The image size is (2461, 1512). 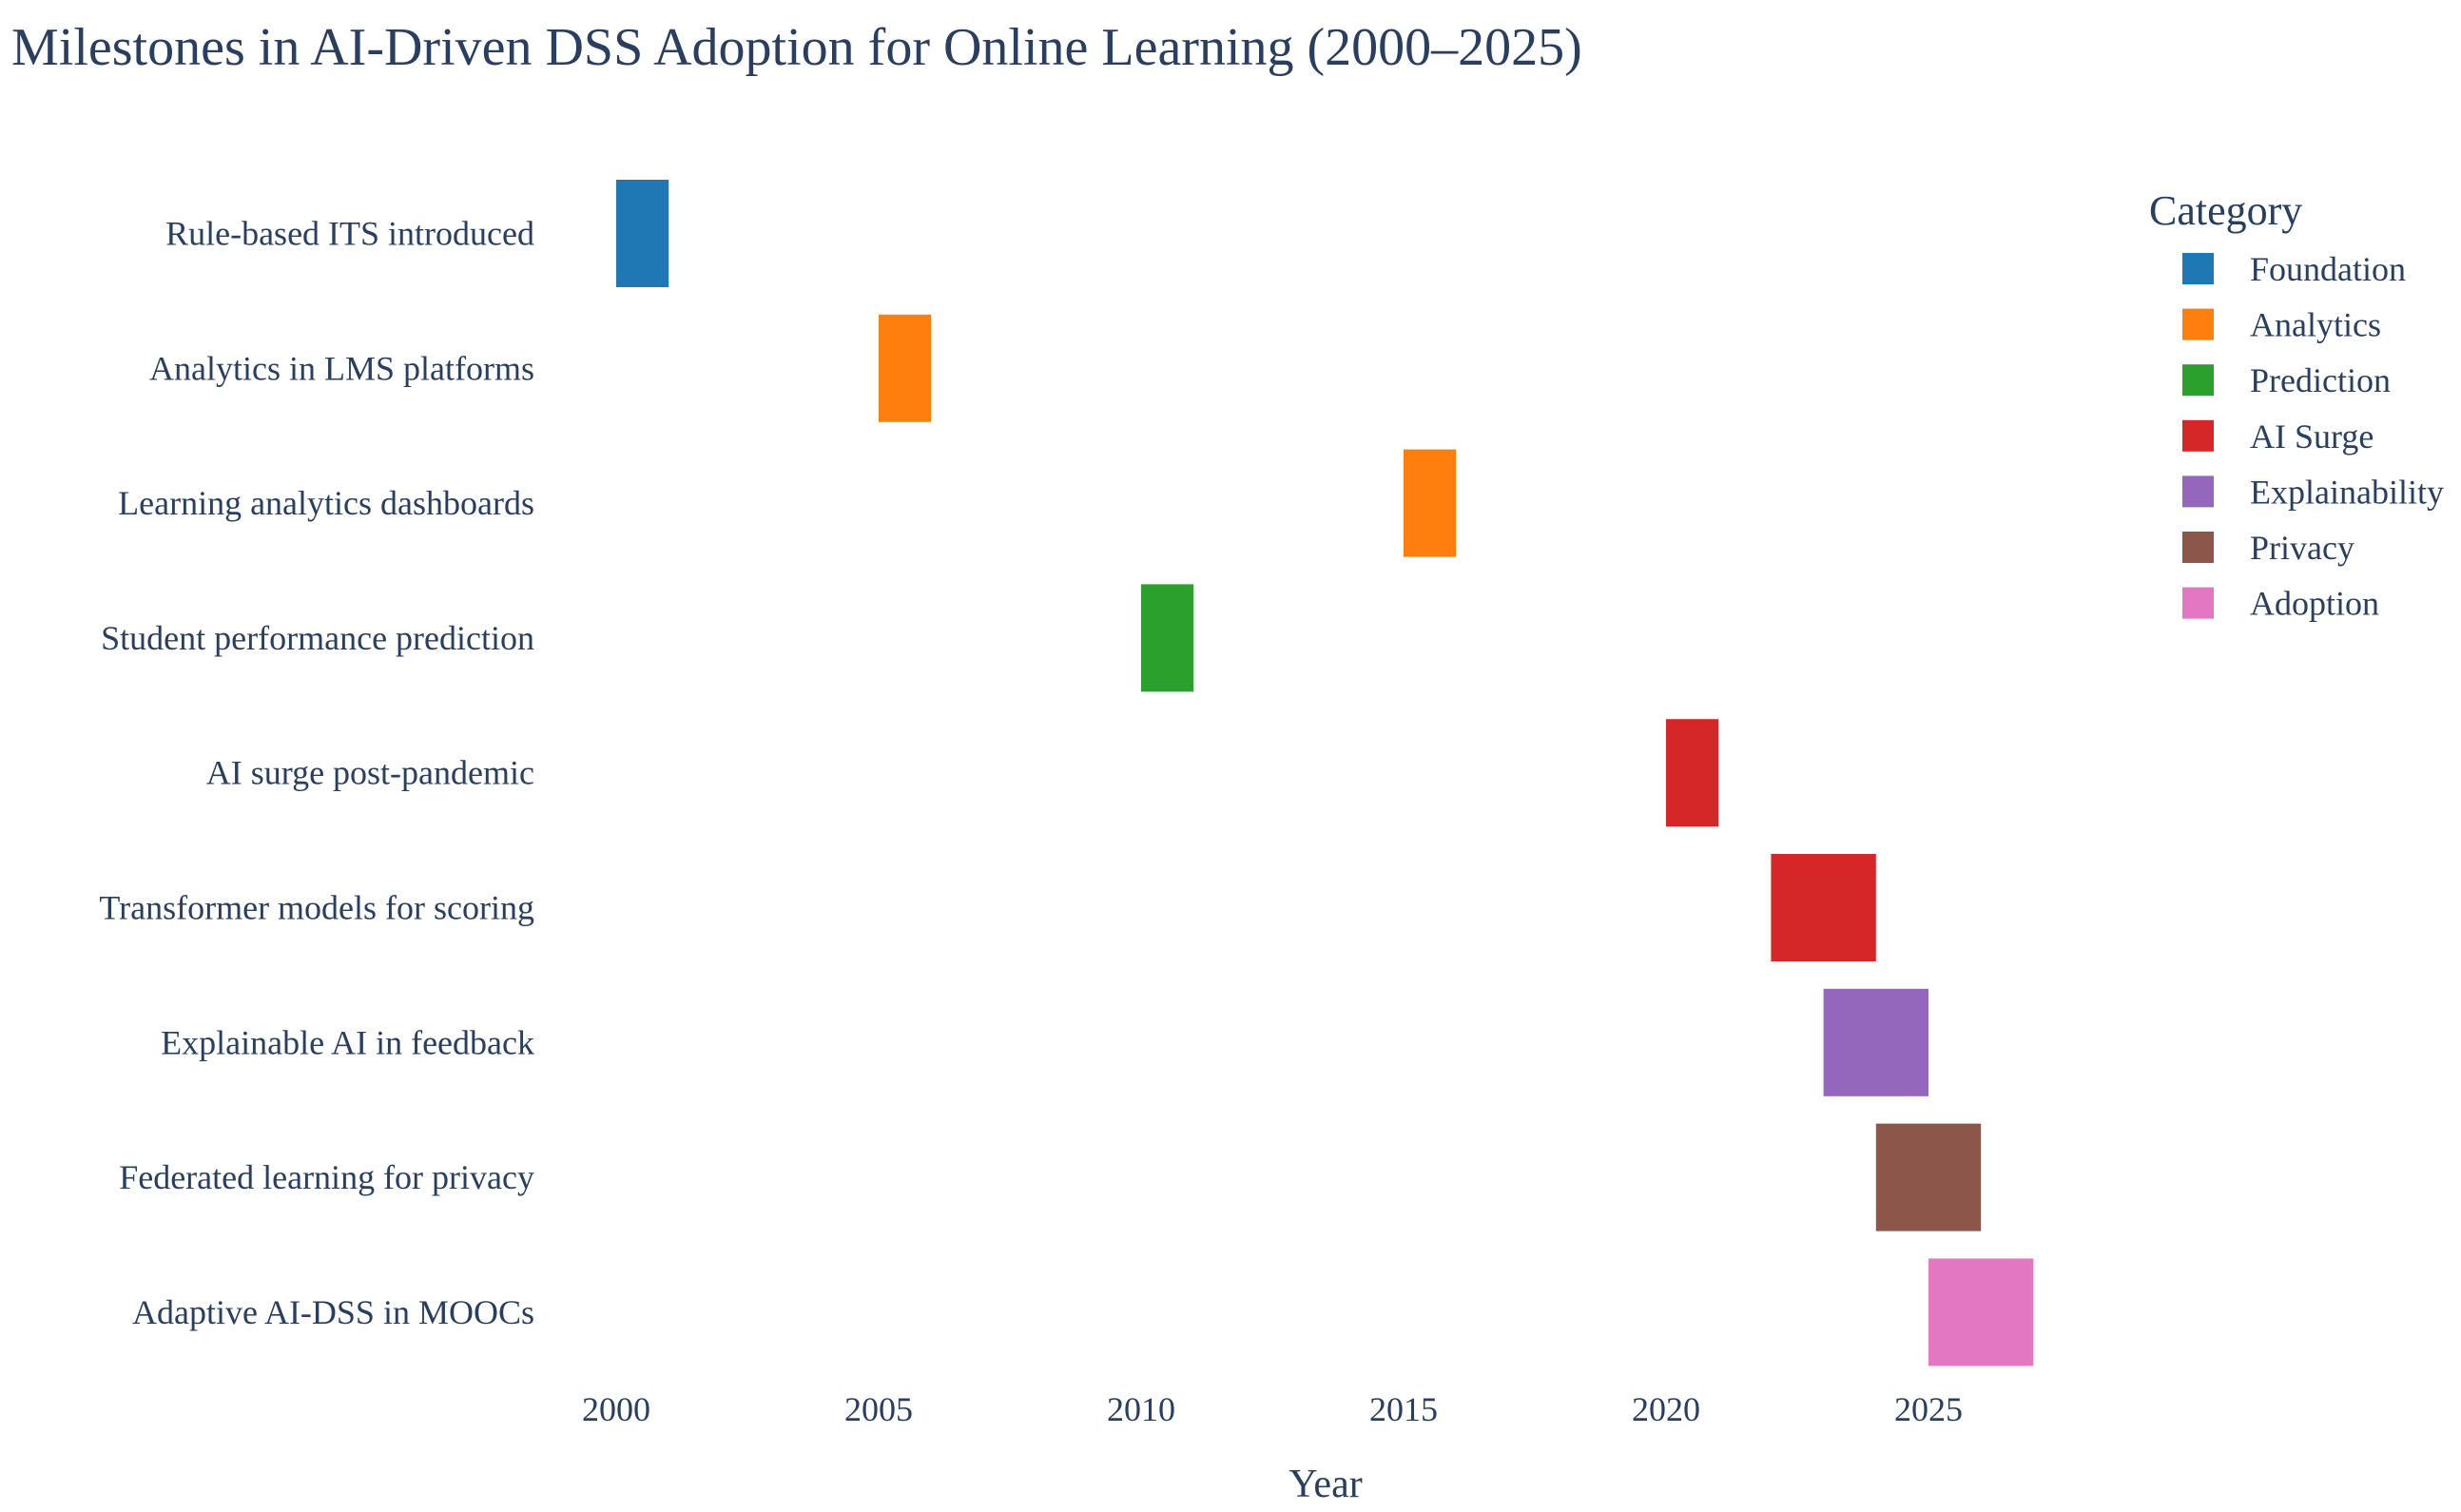 I want to click on legend-item: Privacy, so click(x=2268, y=548).